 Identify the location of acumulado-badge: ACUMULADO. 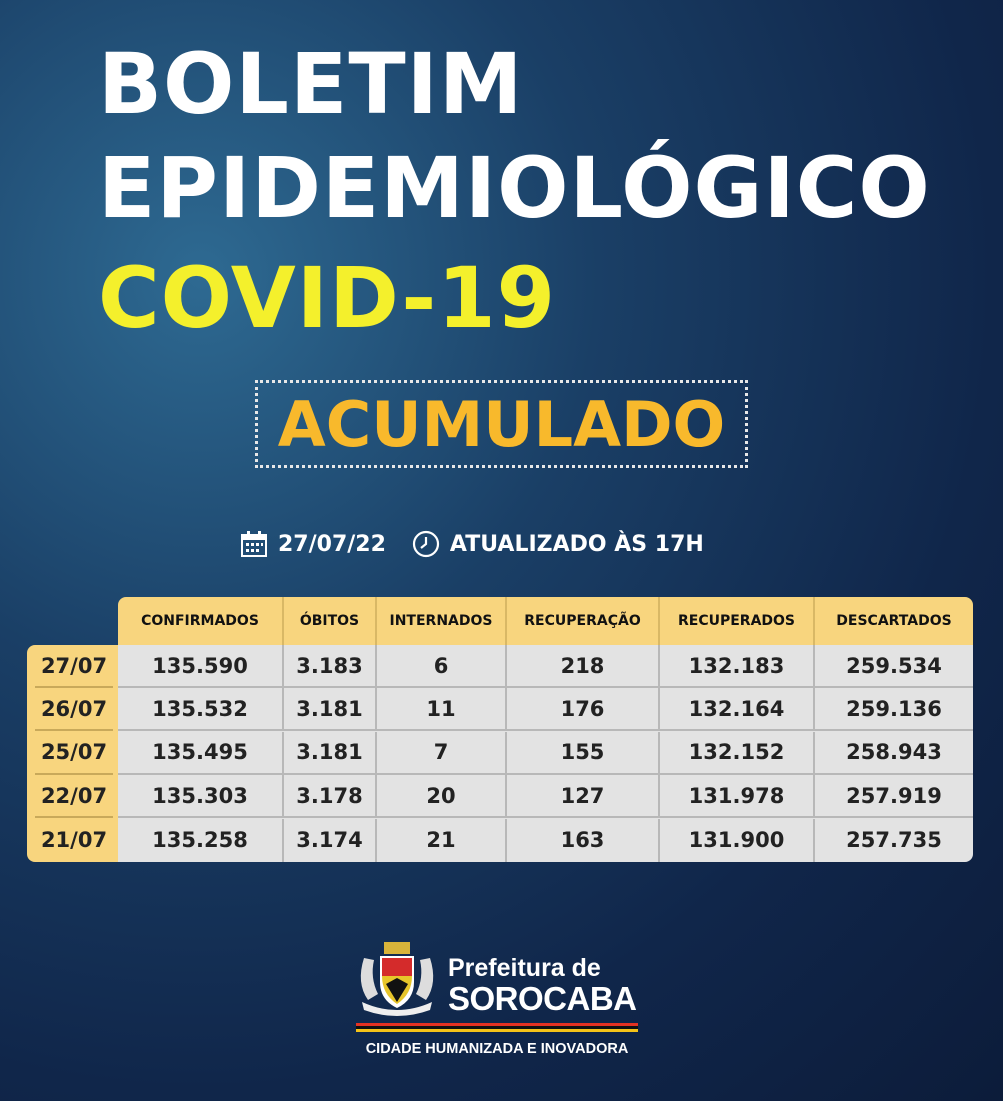
(501, 424).